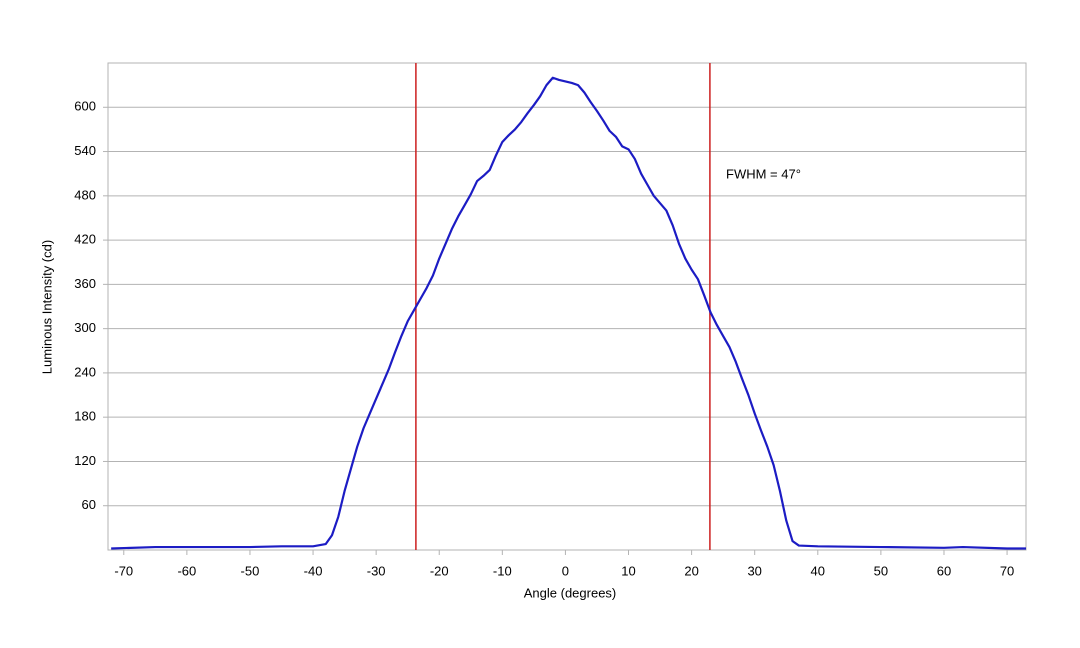 This screenshot has height=648, width=1080. Describe the element at coordinates (89, 504) in the screenshot. I see `y-tick-label: 60` at that location.